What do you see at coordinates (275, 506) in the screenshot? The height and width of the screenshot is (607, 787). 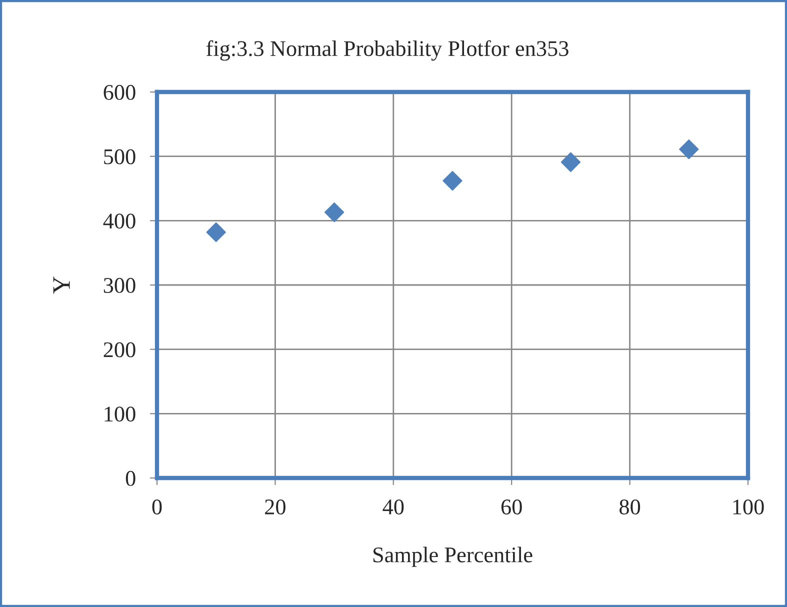 I see `x-tick-label: 20` at bounding box center [275, 506].